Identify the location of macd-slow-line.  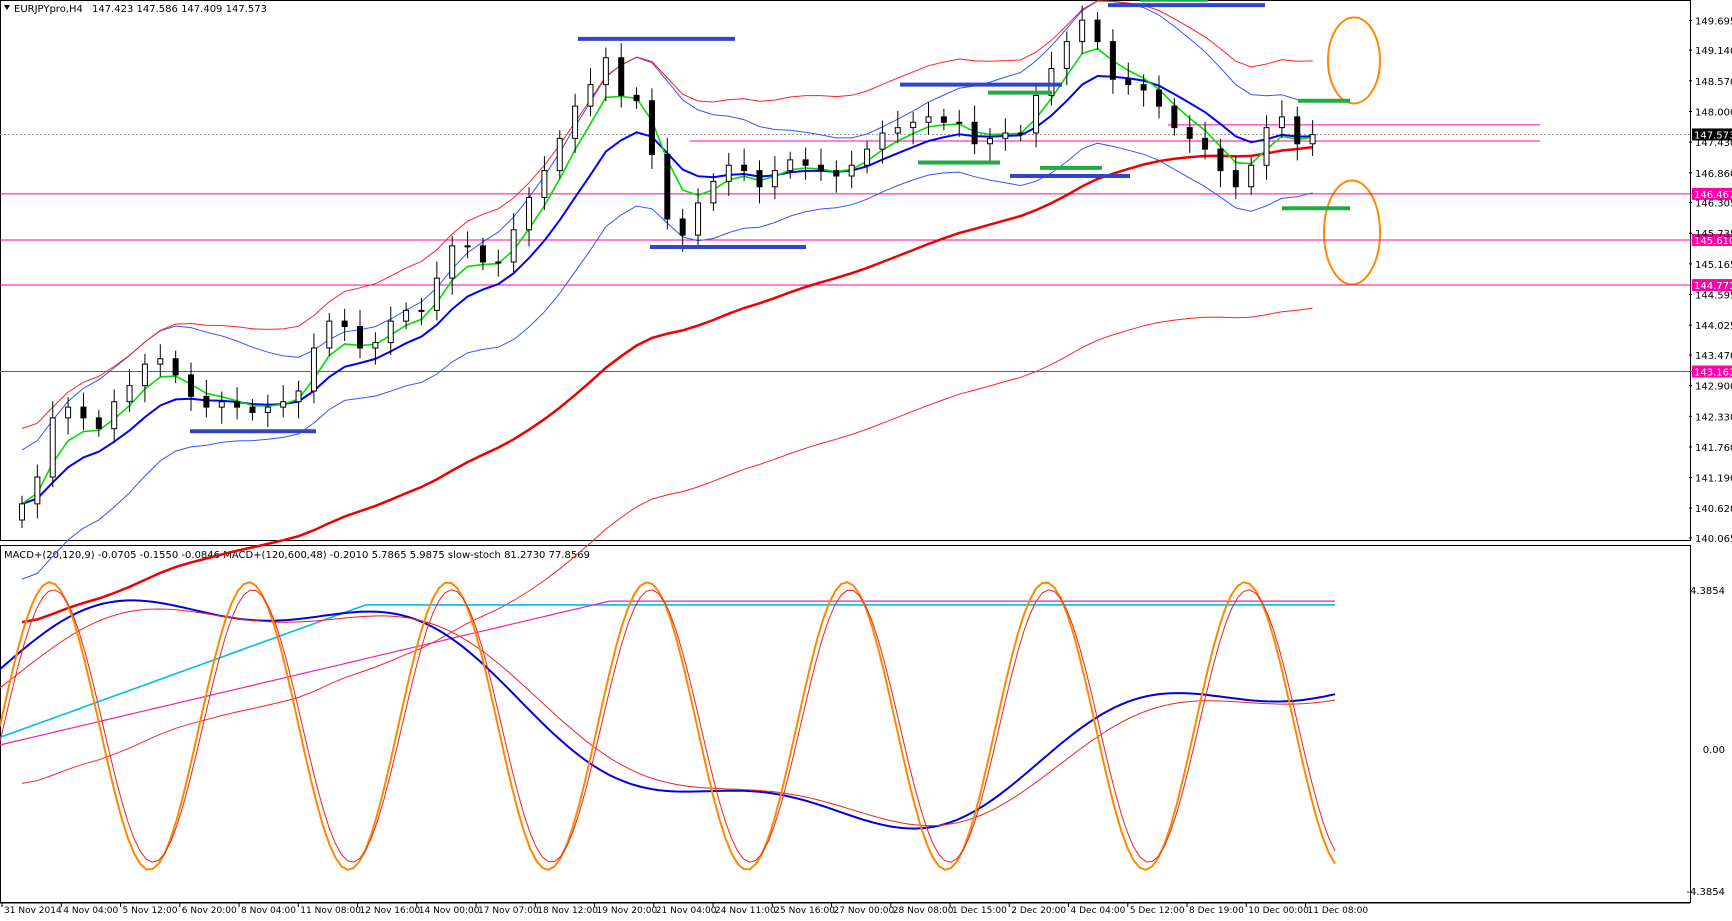
(667, 671).